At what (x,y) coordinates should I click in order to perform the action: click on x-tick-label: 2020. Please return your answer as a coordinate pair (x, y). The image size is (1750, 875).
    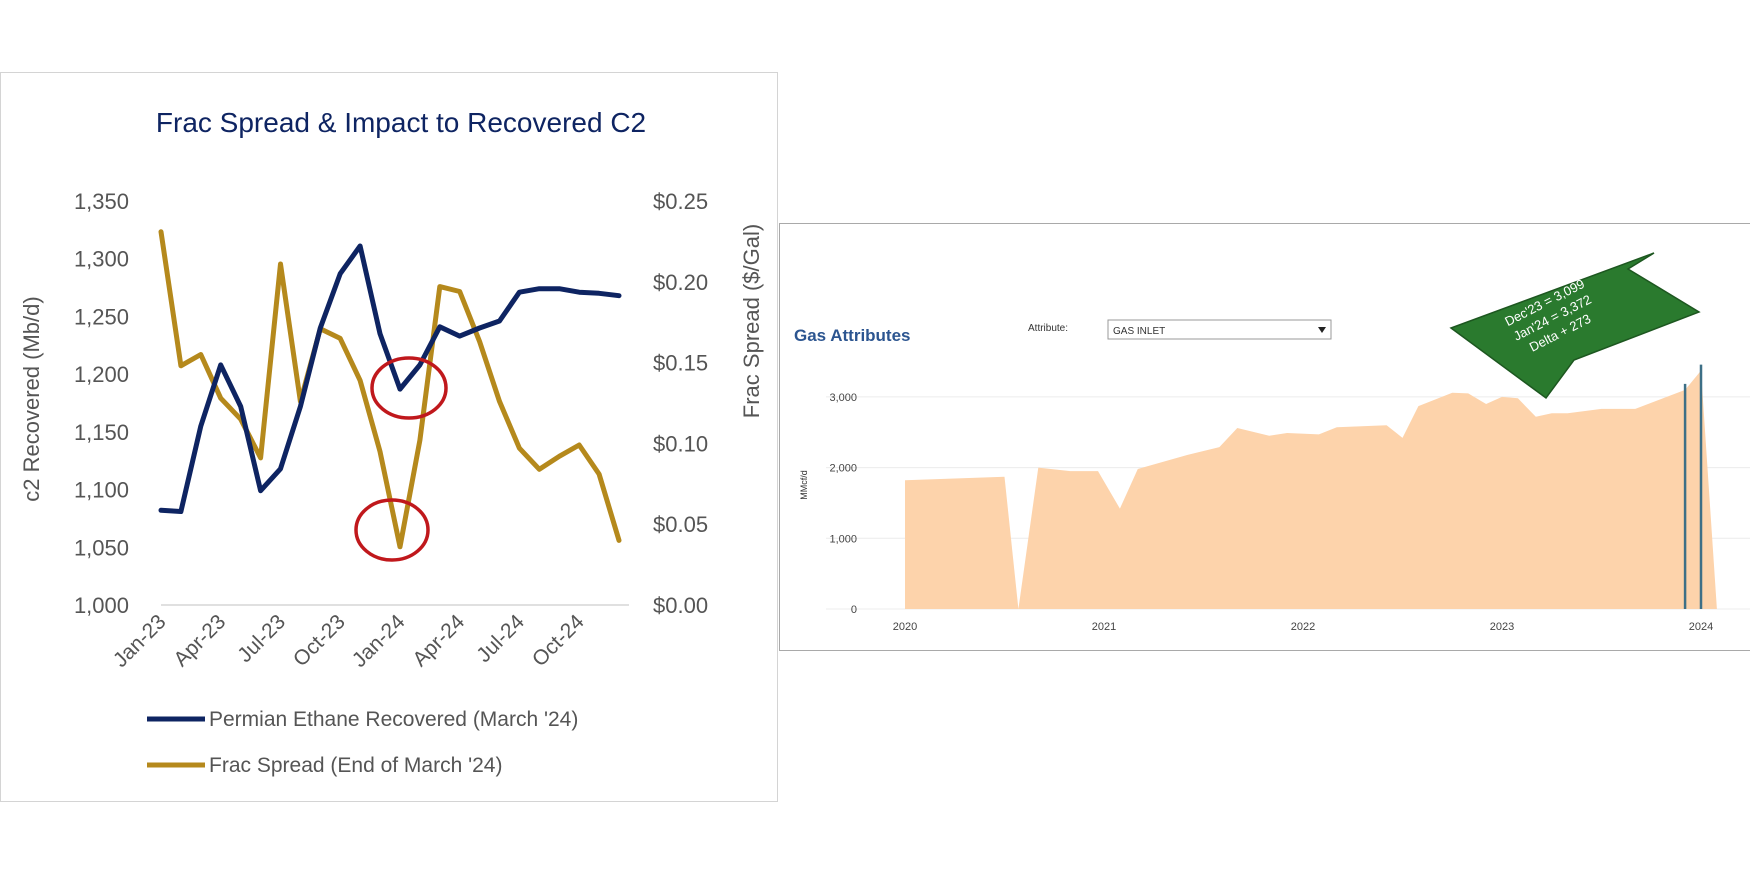
    Looking at the image, I should click on (905, 627).